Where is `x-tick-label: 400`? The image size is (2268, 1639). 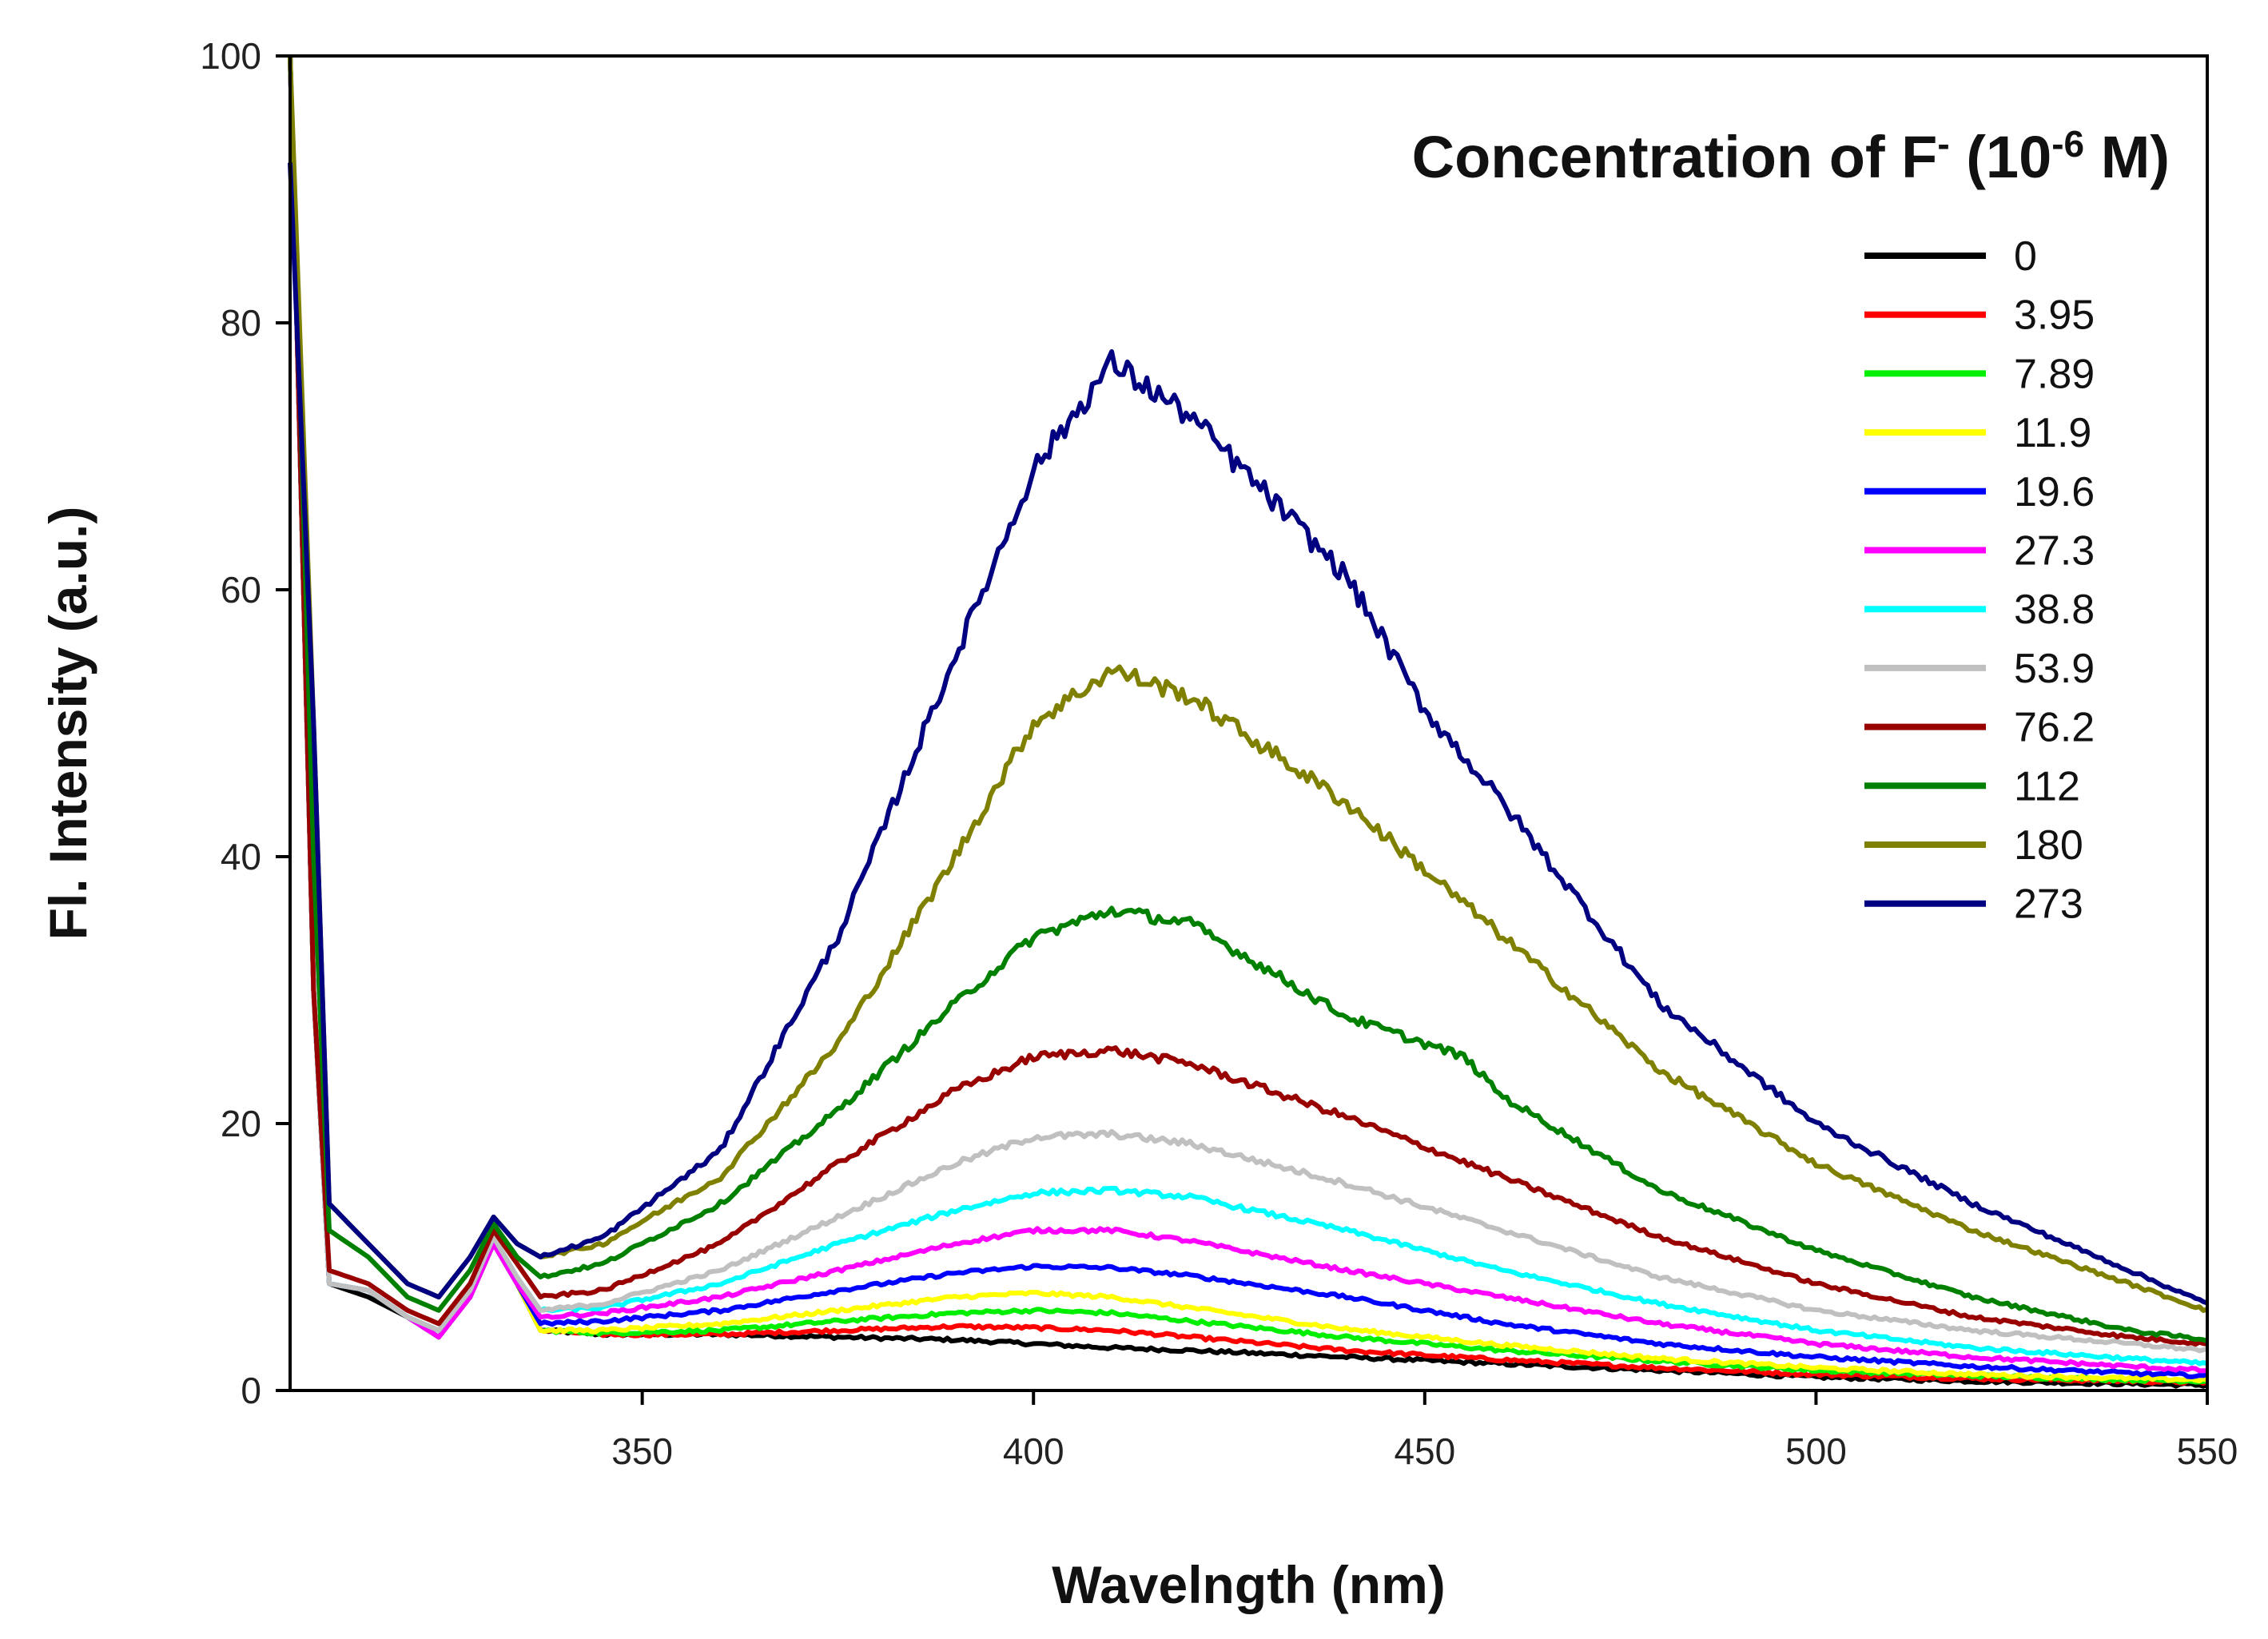
x-tick-label: 400 is located at coordinates (1033, 1451).